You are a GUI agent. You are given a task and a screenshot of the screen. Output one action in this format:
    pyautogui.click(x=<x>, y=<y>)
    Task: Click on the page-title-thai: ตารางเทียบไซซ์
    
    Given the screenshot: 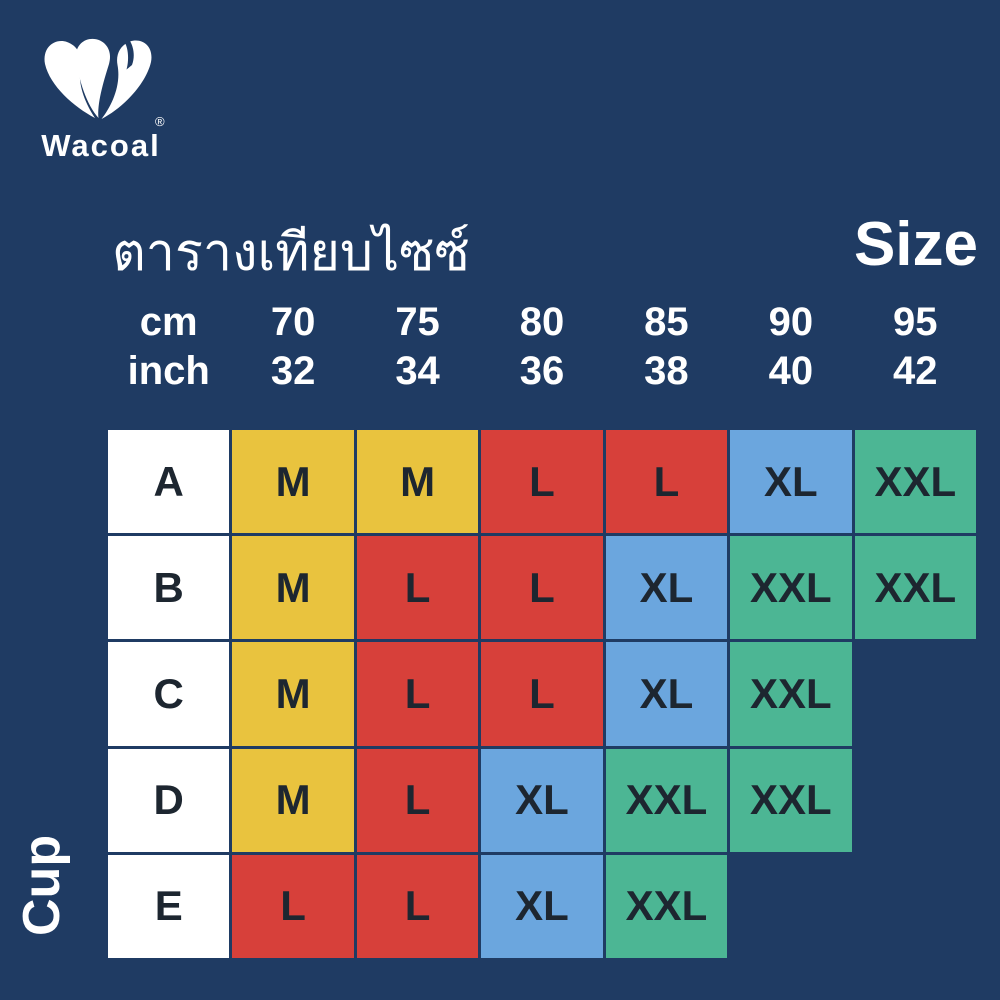 What is the action you would take?
    pyautogui.click(x=291, y=253)
    